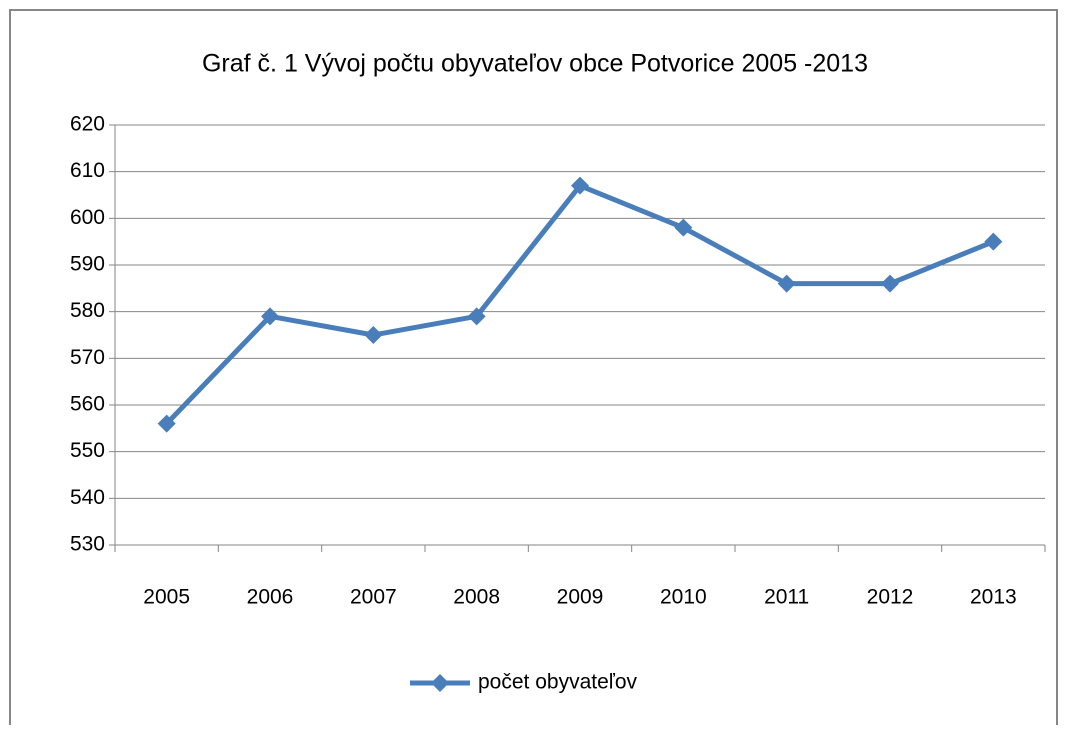 This screenshot has height=730, width=1066. Describe the element at coordinates (166, 597) in the screenshot. I see `x-tick-label: 2005` at that location.